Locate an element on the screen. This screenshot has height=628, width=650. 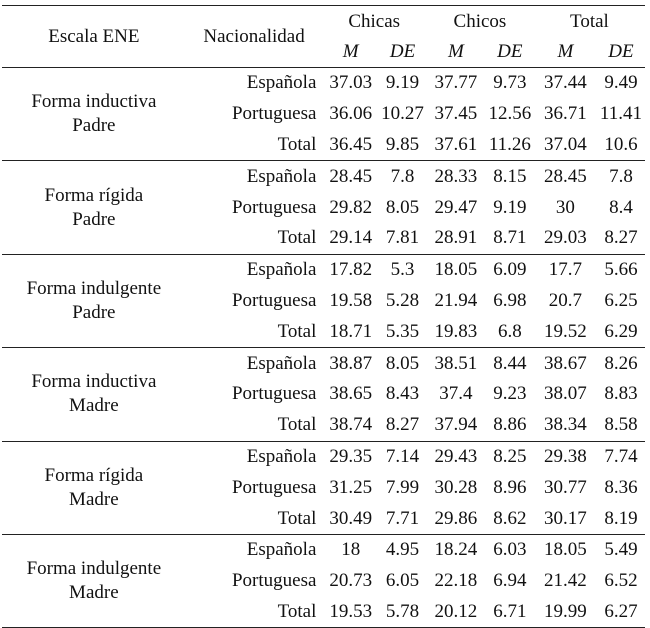
mean-value-cell: 20.7 is located at coordinates (565, 300).